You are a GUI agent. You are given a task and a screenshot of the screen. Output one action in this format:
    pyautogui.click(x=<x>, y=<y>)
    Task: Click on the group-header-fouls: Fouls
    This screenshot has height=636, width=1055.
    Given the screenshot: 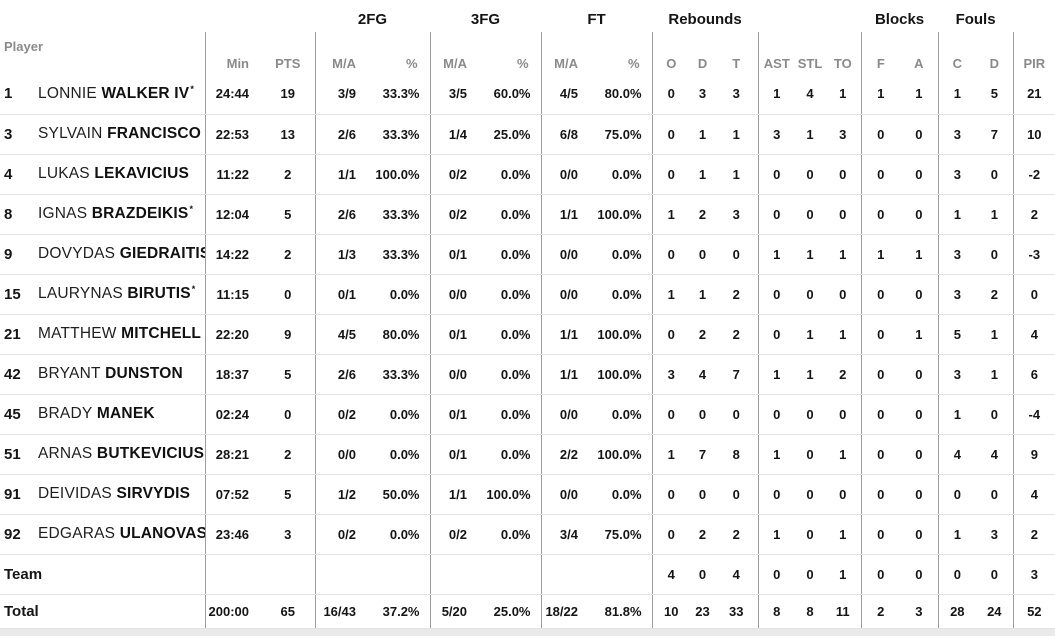 What is the action you would take?
    pyautogui.click(x=975, y=19)
    